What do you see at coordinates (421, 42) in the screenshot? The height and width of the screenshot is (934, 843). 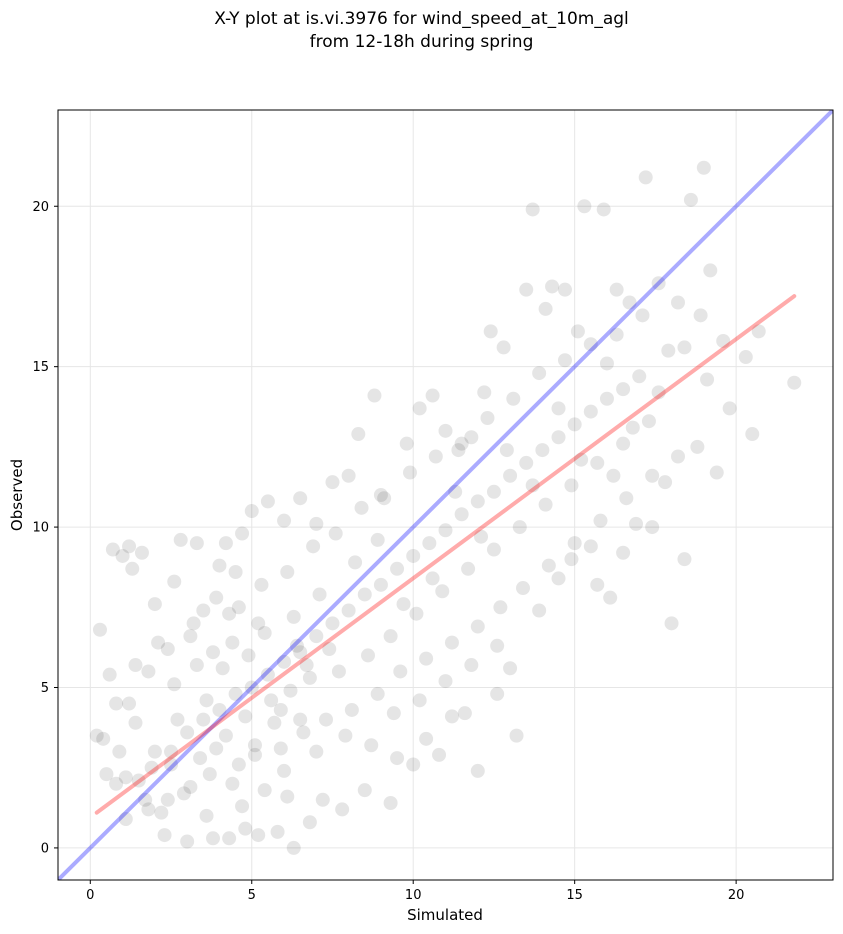 I see `chart-title-line2: from 12-18h during spring` at bounding box center [421, 42].